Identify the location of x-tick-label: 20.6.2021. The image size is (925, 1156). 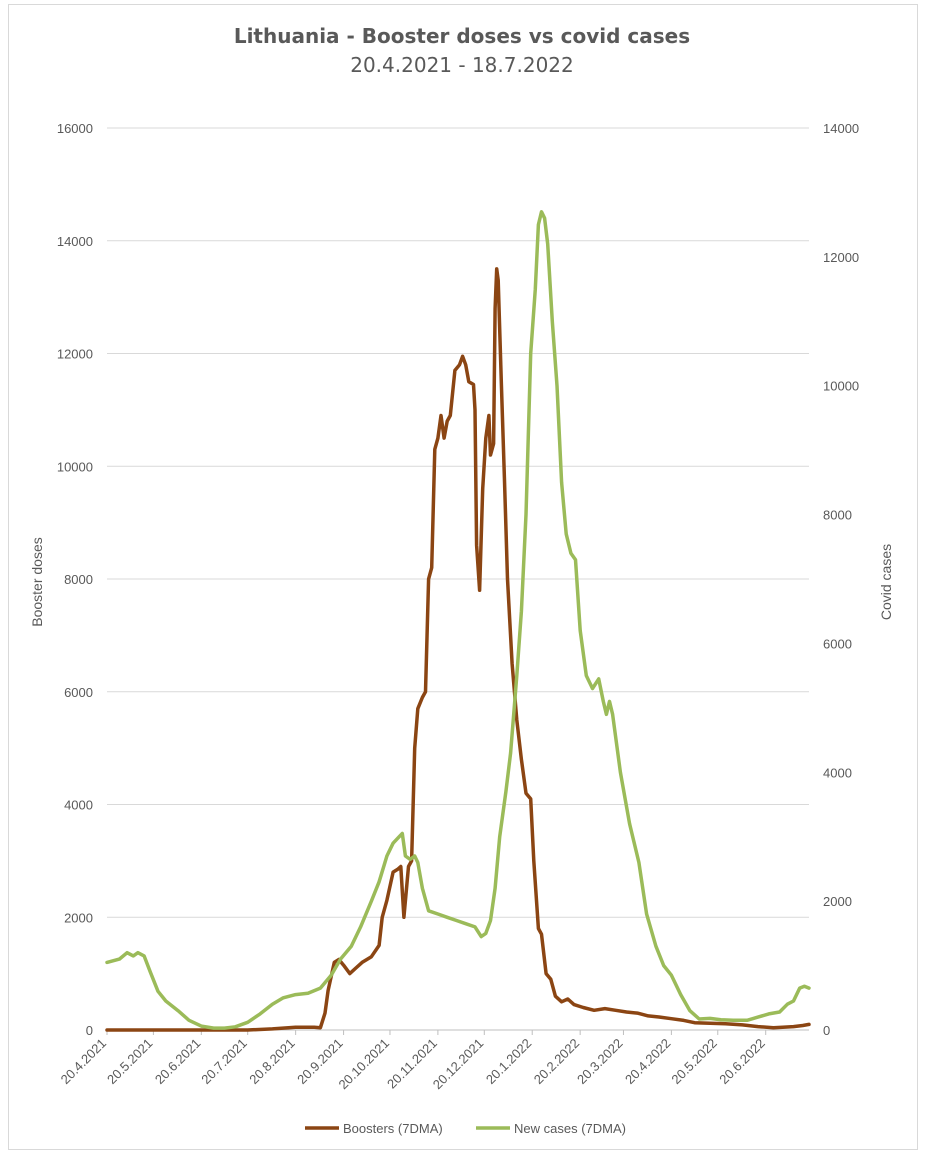
(178, 1062).